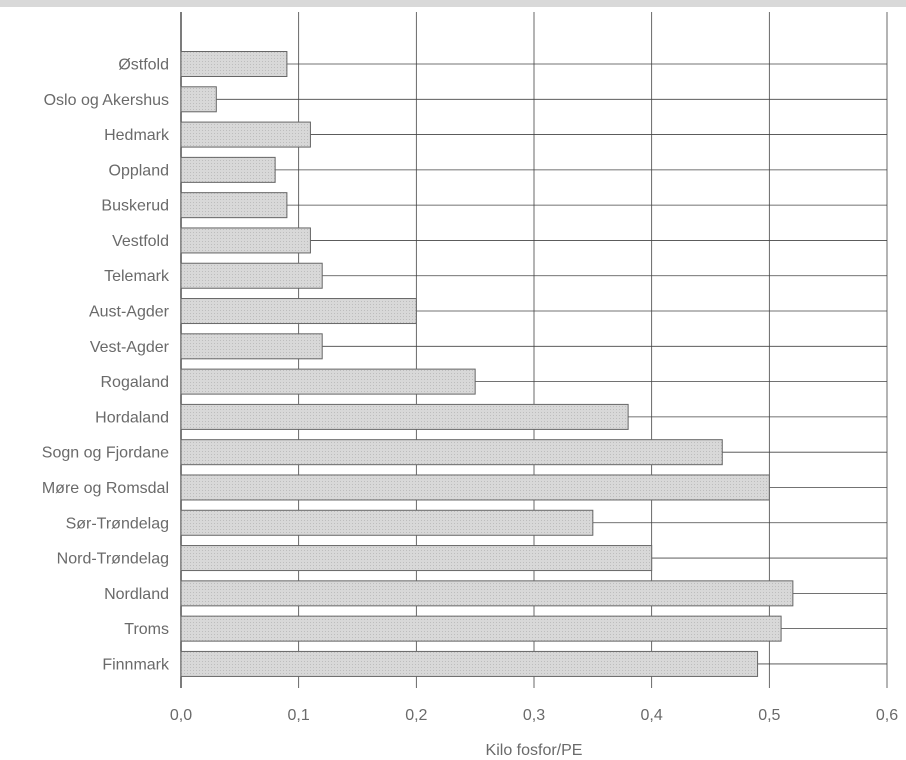  I want to click on category-label: Buskerud, so click(135, 206).